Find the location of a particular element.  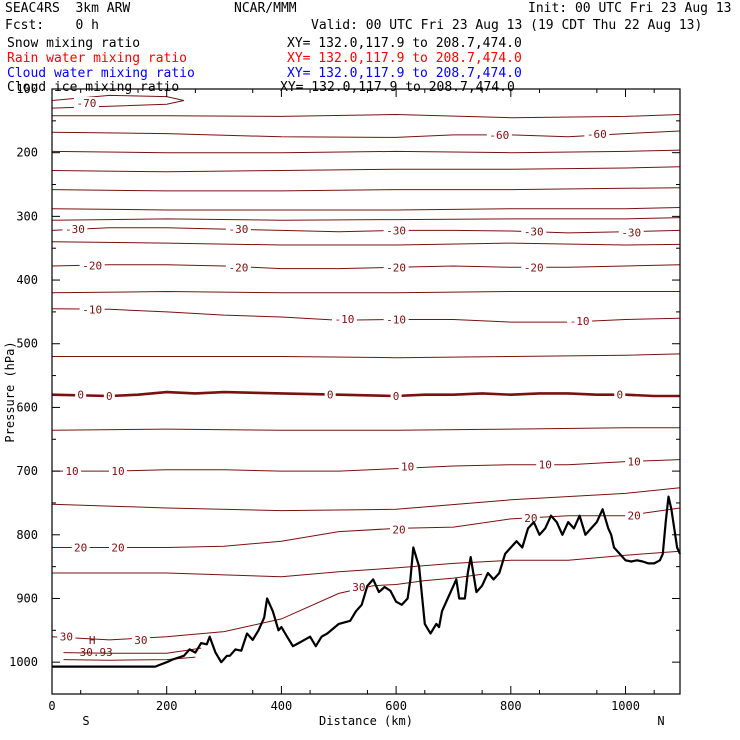

legend-snow-label: Snow mixing ratio is located at coordinates (74, 43).